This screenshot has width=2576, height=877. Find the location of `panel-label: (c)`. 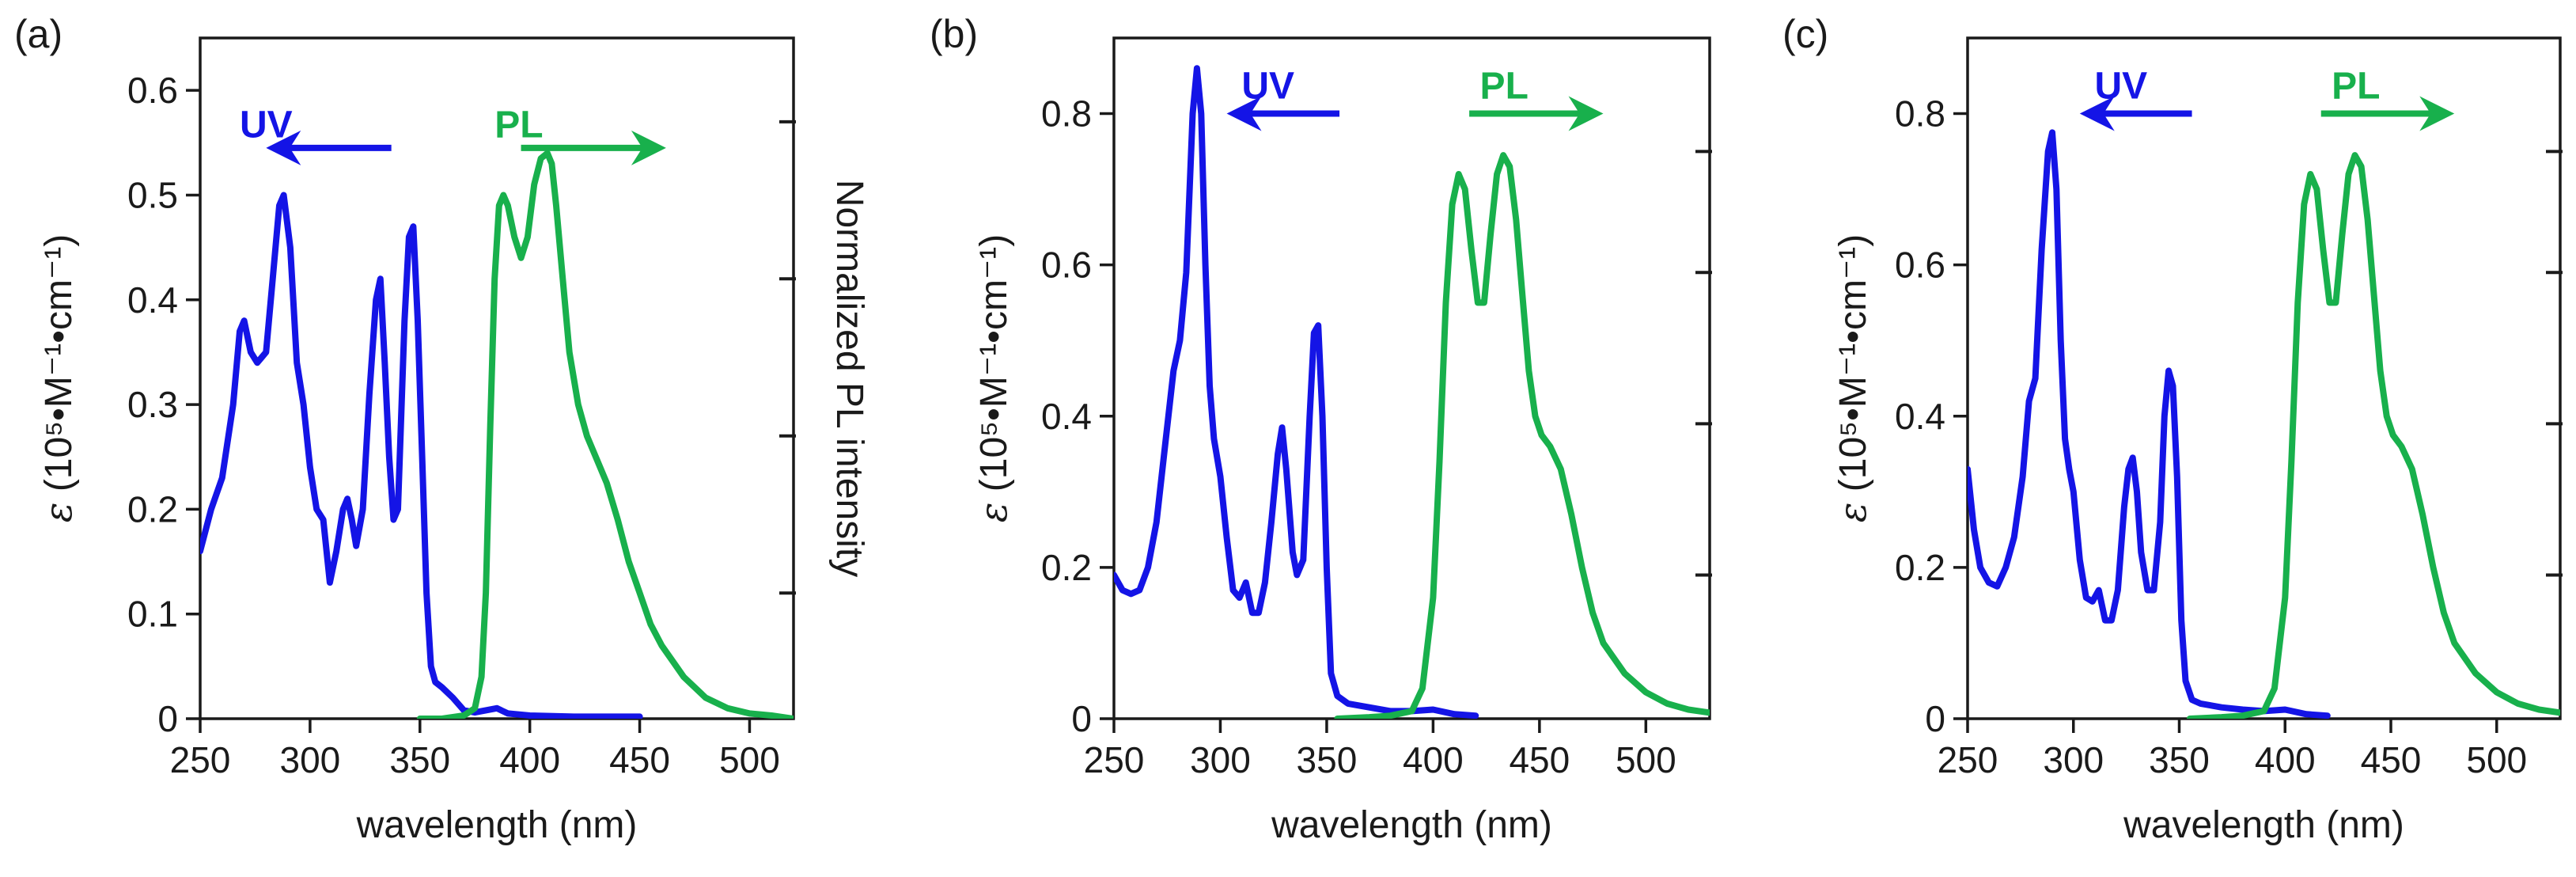

panel-label: (c) is located at coordinates (1805, 34).